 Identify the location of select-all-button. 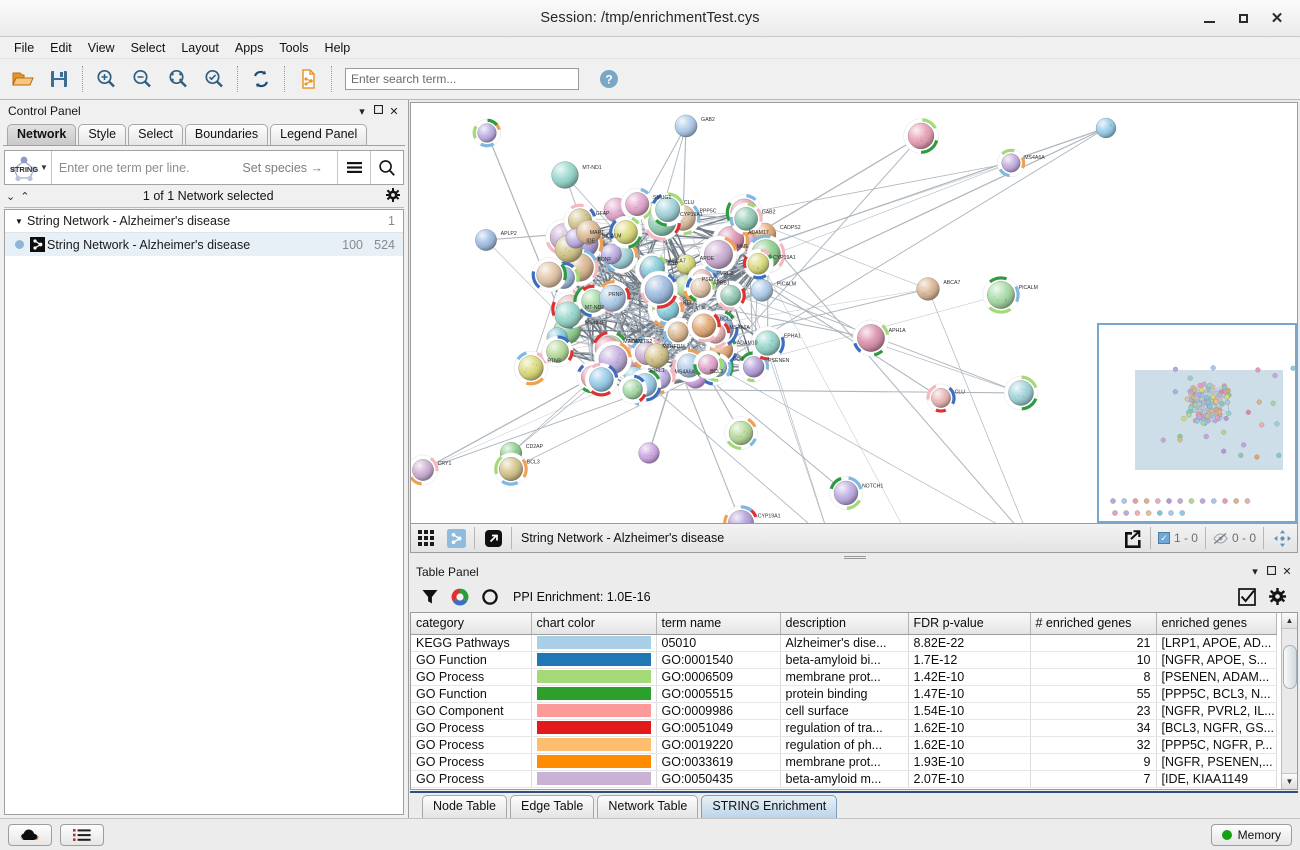
(1247, 597).